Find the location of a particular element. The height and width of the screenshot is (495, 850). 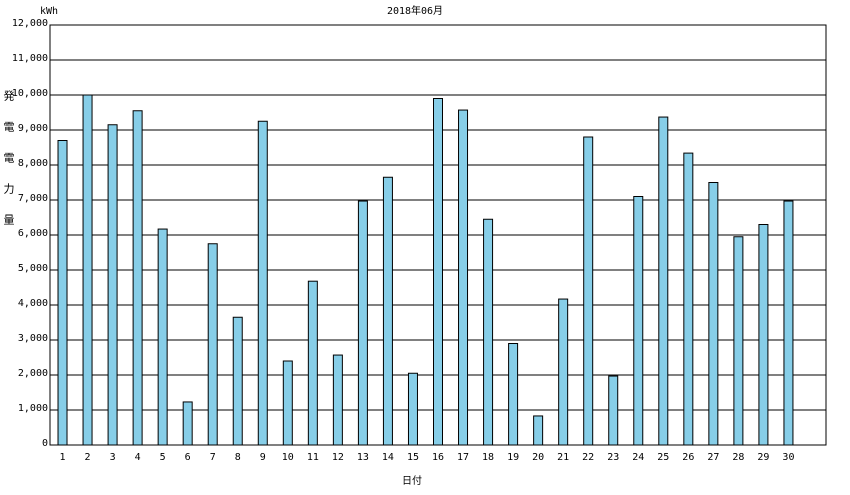

y-tick-label: 10,000 is located at coordinates (30, 93).